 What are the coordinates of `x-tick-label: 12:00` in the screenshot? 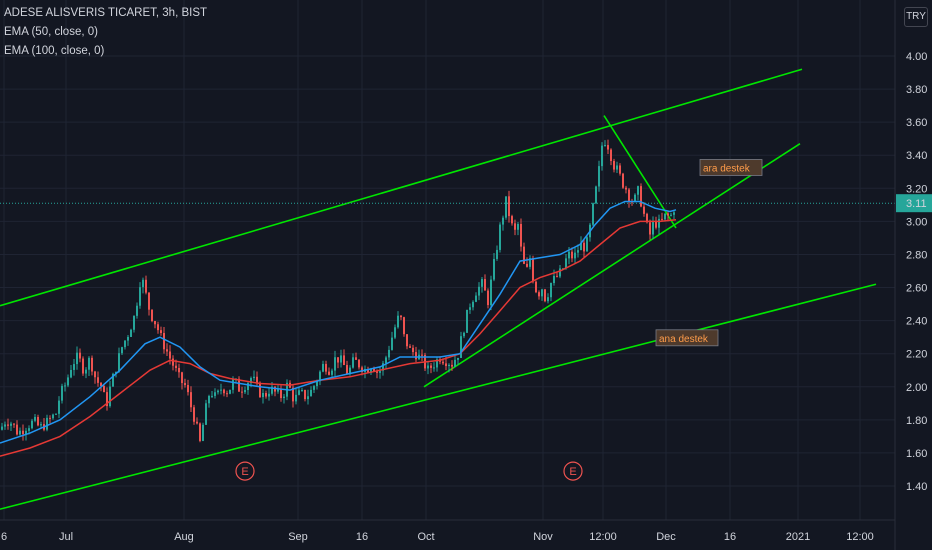 It's located at (603, 537).